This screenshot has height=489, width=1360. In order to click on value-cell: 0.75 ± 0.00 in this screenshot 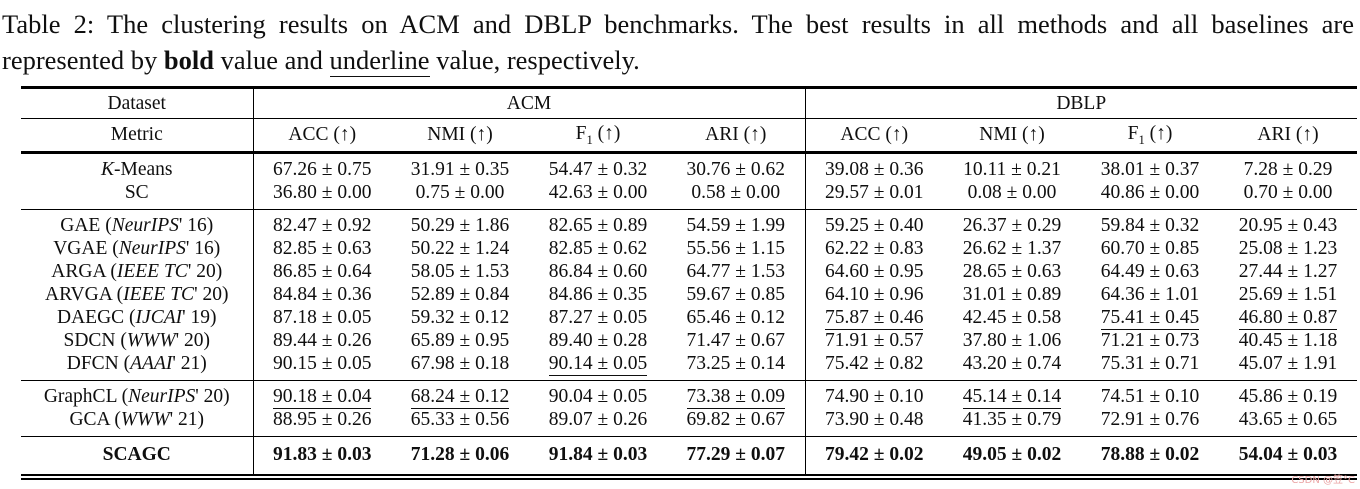, I will do `click(460, 195)`.